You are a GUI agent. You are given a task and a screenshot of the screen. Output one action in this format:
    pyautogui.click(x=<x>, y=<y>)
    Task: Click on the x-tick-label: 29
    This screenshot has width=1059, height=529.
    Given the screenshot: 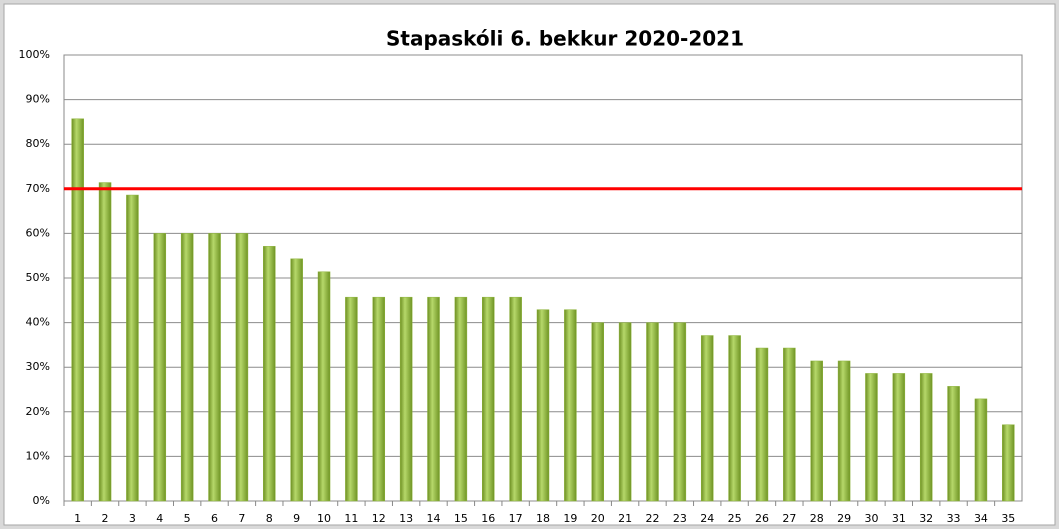 What is the action you would take?
    pyautogui.click(x=844, y=518)
    